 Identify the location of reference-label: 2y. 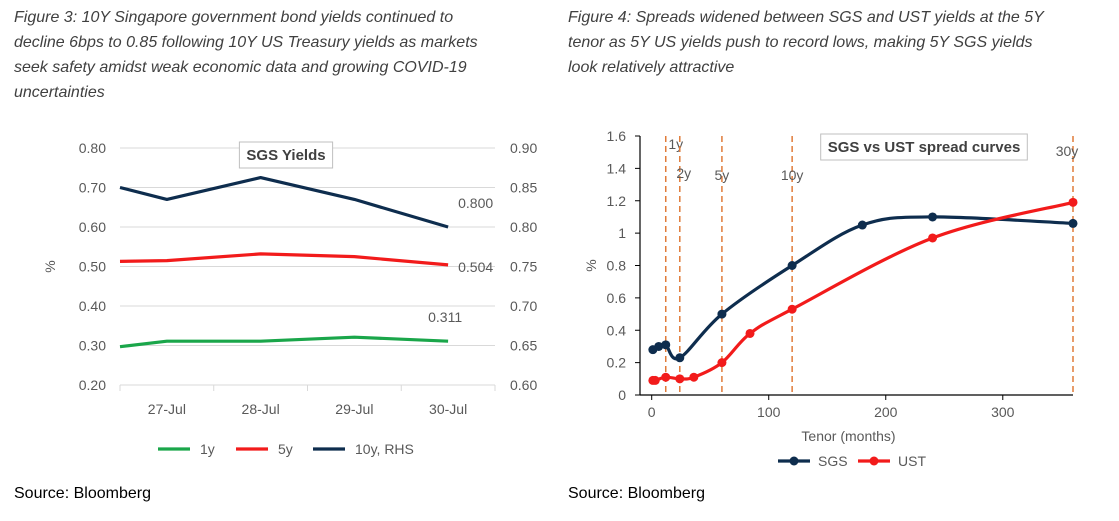
(683, 173).